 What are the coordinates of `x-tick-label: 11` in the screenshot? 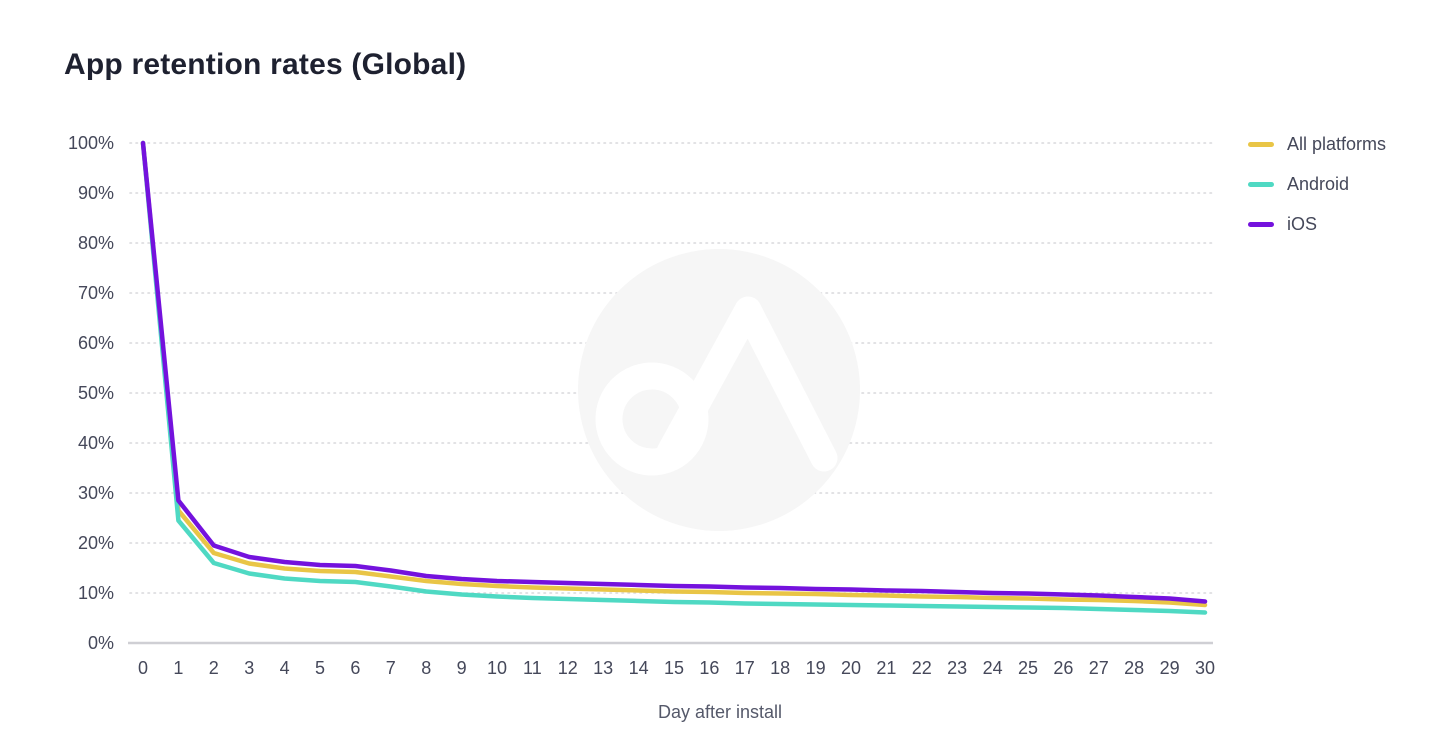 It's located at (532, 668).